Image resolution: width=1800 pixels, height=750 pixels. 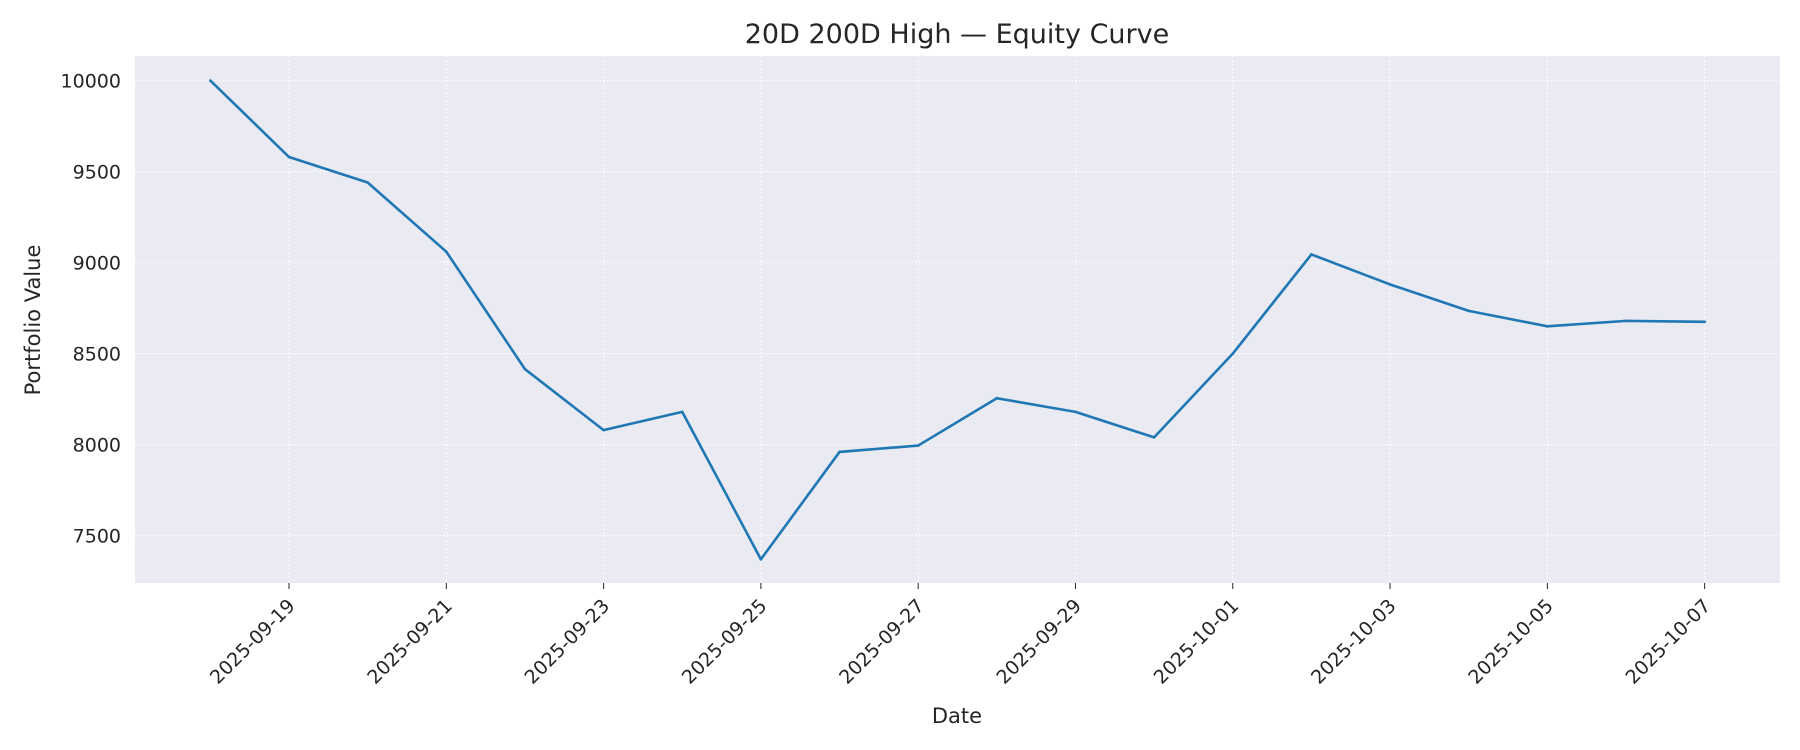 What do you see at coordinates (1354, 642) in the screenshot?
I see `x-tick-label: 2025-10-03` at bounding box center [1354, 642].